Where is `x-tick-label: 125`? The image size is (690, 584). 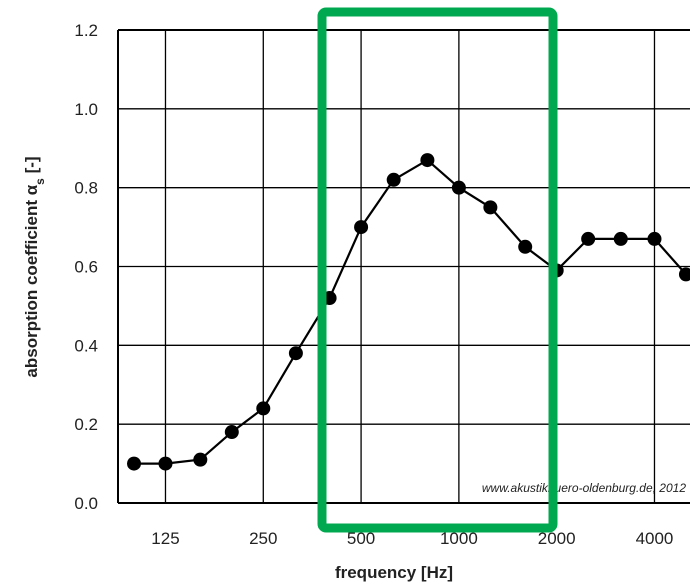
x-tick-label: 125 is located at coordinates (165, 538).